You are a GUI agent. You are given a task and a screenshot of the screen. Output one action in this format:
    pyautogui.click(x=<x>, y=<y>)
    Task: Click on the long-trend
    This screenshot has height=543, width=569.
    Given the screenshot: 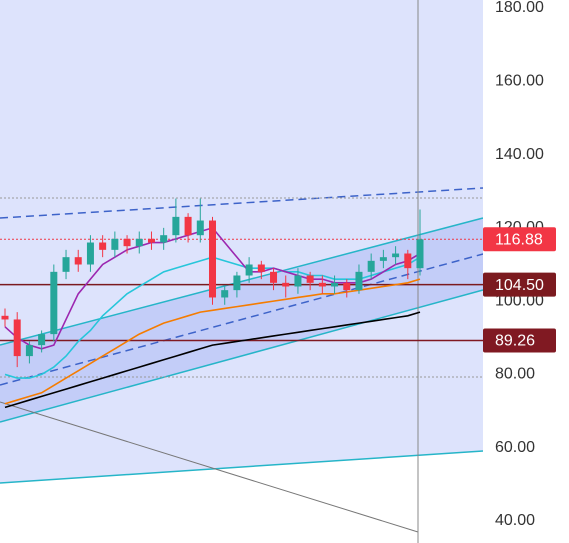 What is the action you would take?
    pyautogui.click(x=242, y=467)
    